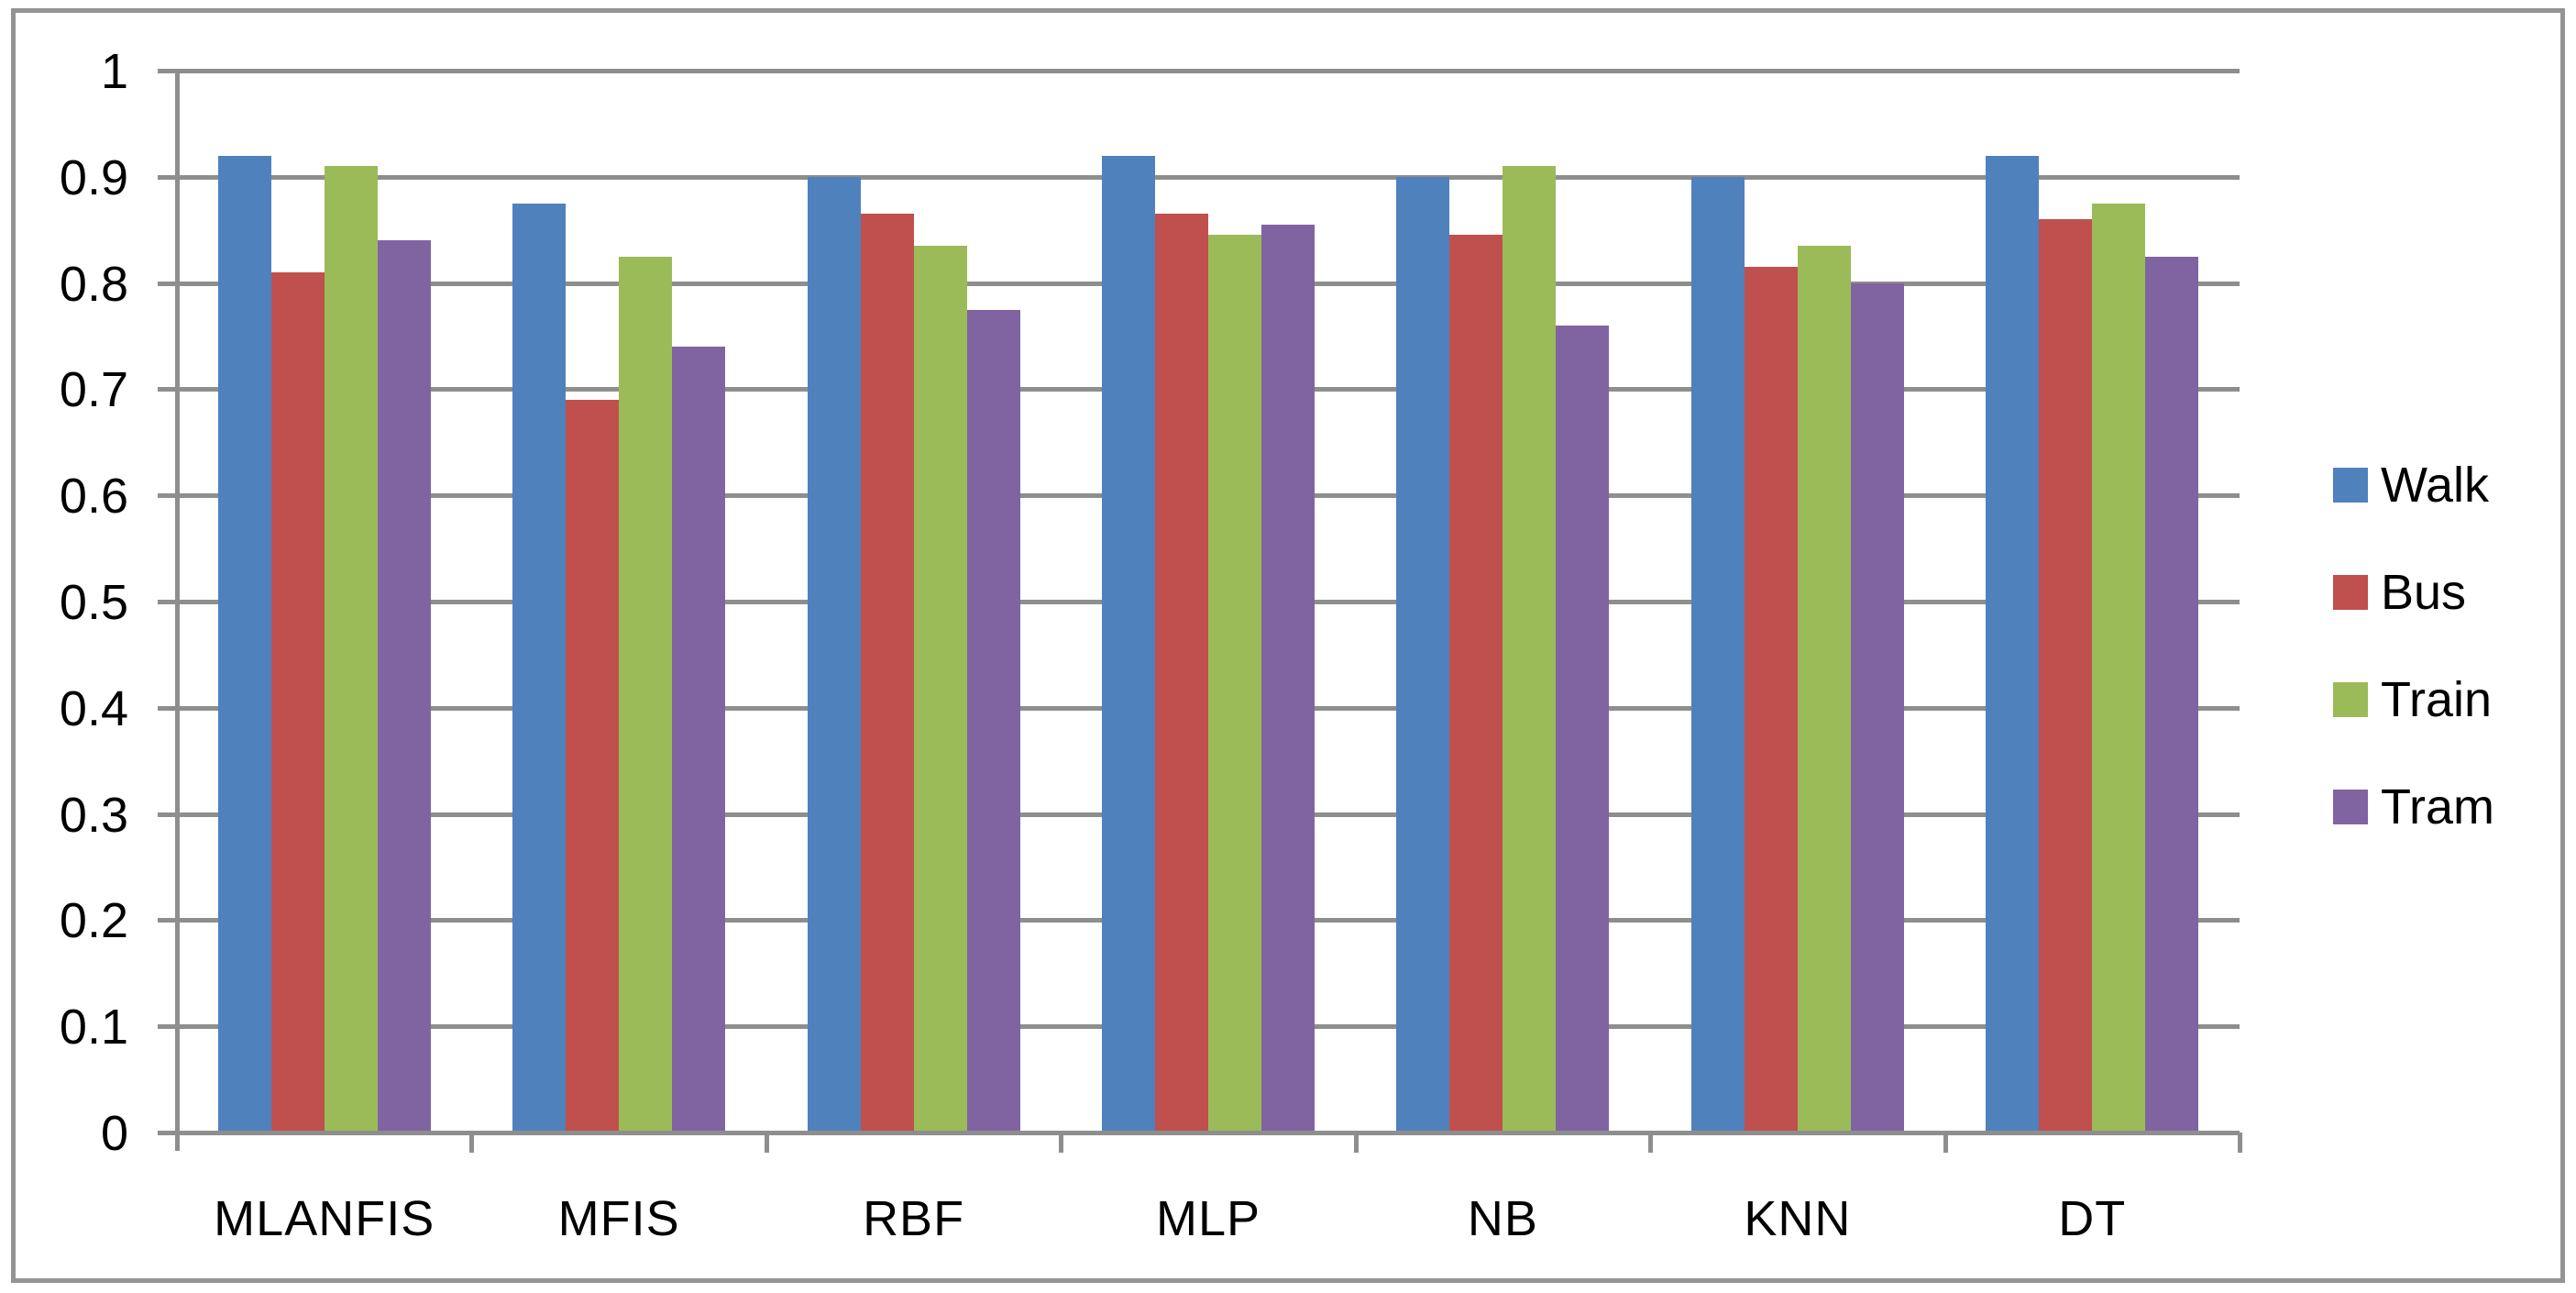 Image resolution: width=2576 pixels, height=1293 pixels. Describe the element at coordinates (646, 693) in the screenshot. I see `bar-train-mfis` at that location.